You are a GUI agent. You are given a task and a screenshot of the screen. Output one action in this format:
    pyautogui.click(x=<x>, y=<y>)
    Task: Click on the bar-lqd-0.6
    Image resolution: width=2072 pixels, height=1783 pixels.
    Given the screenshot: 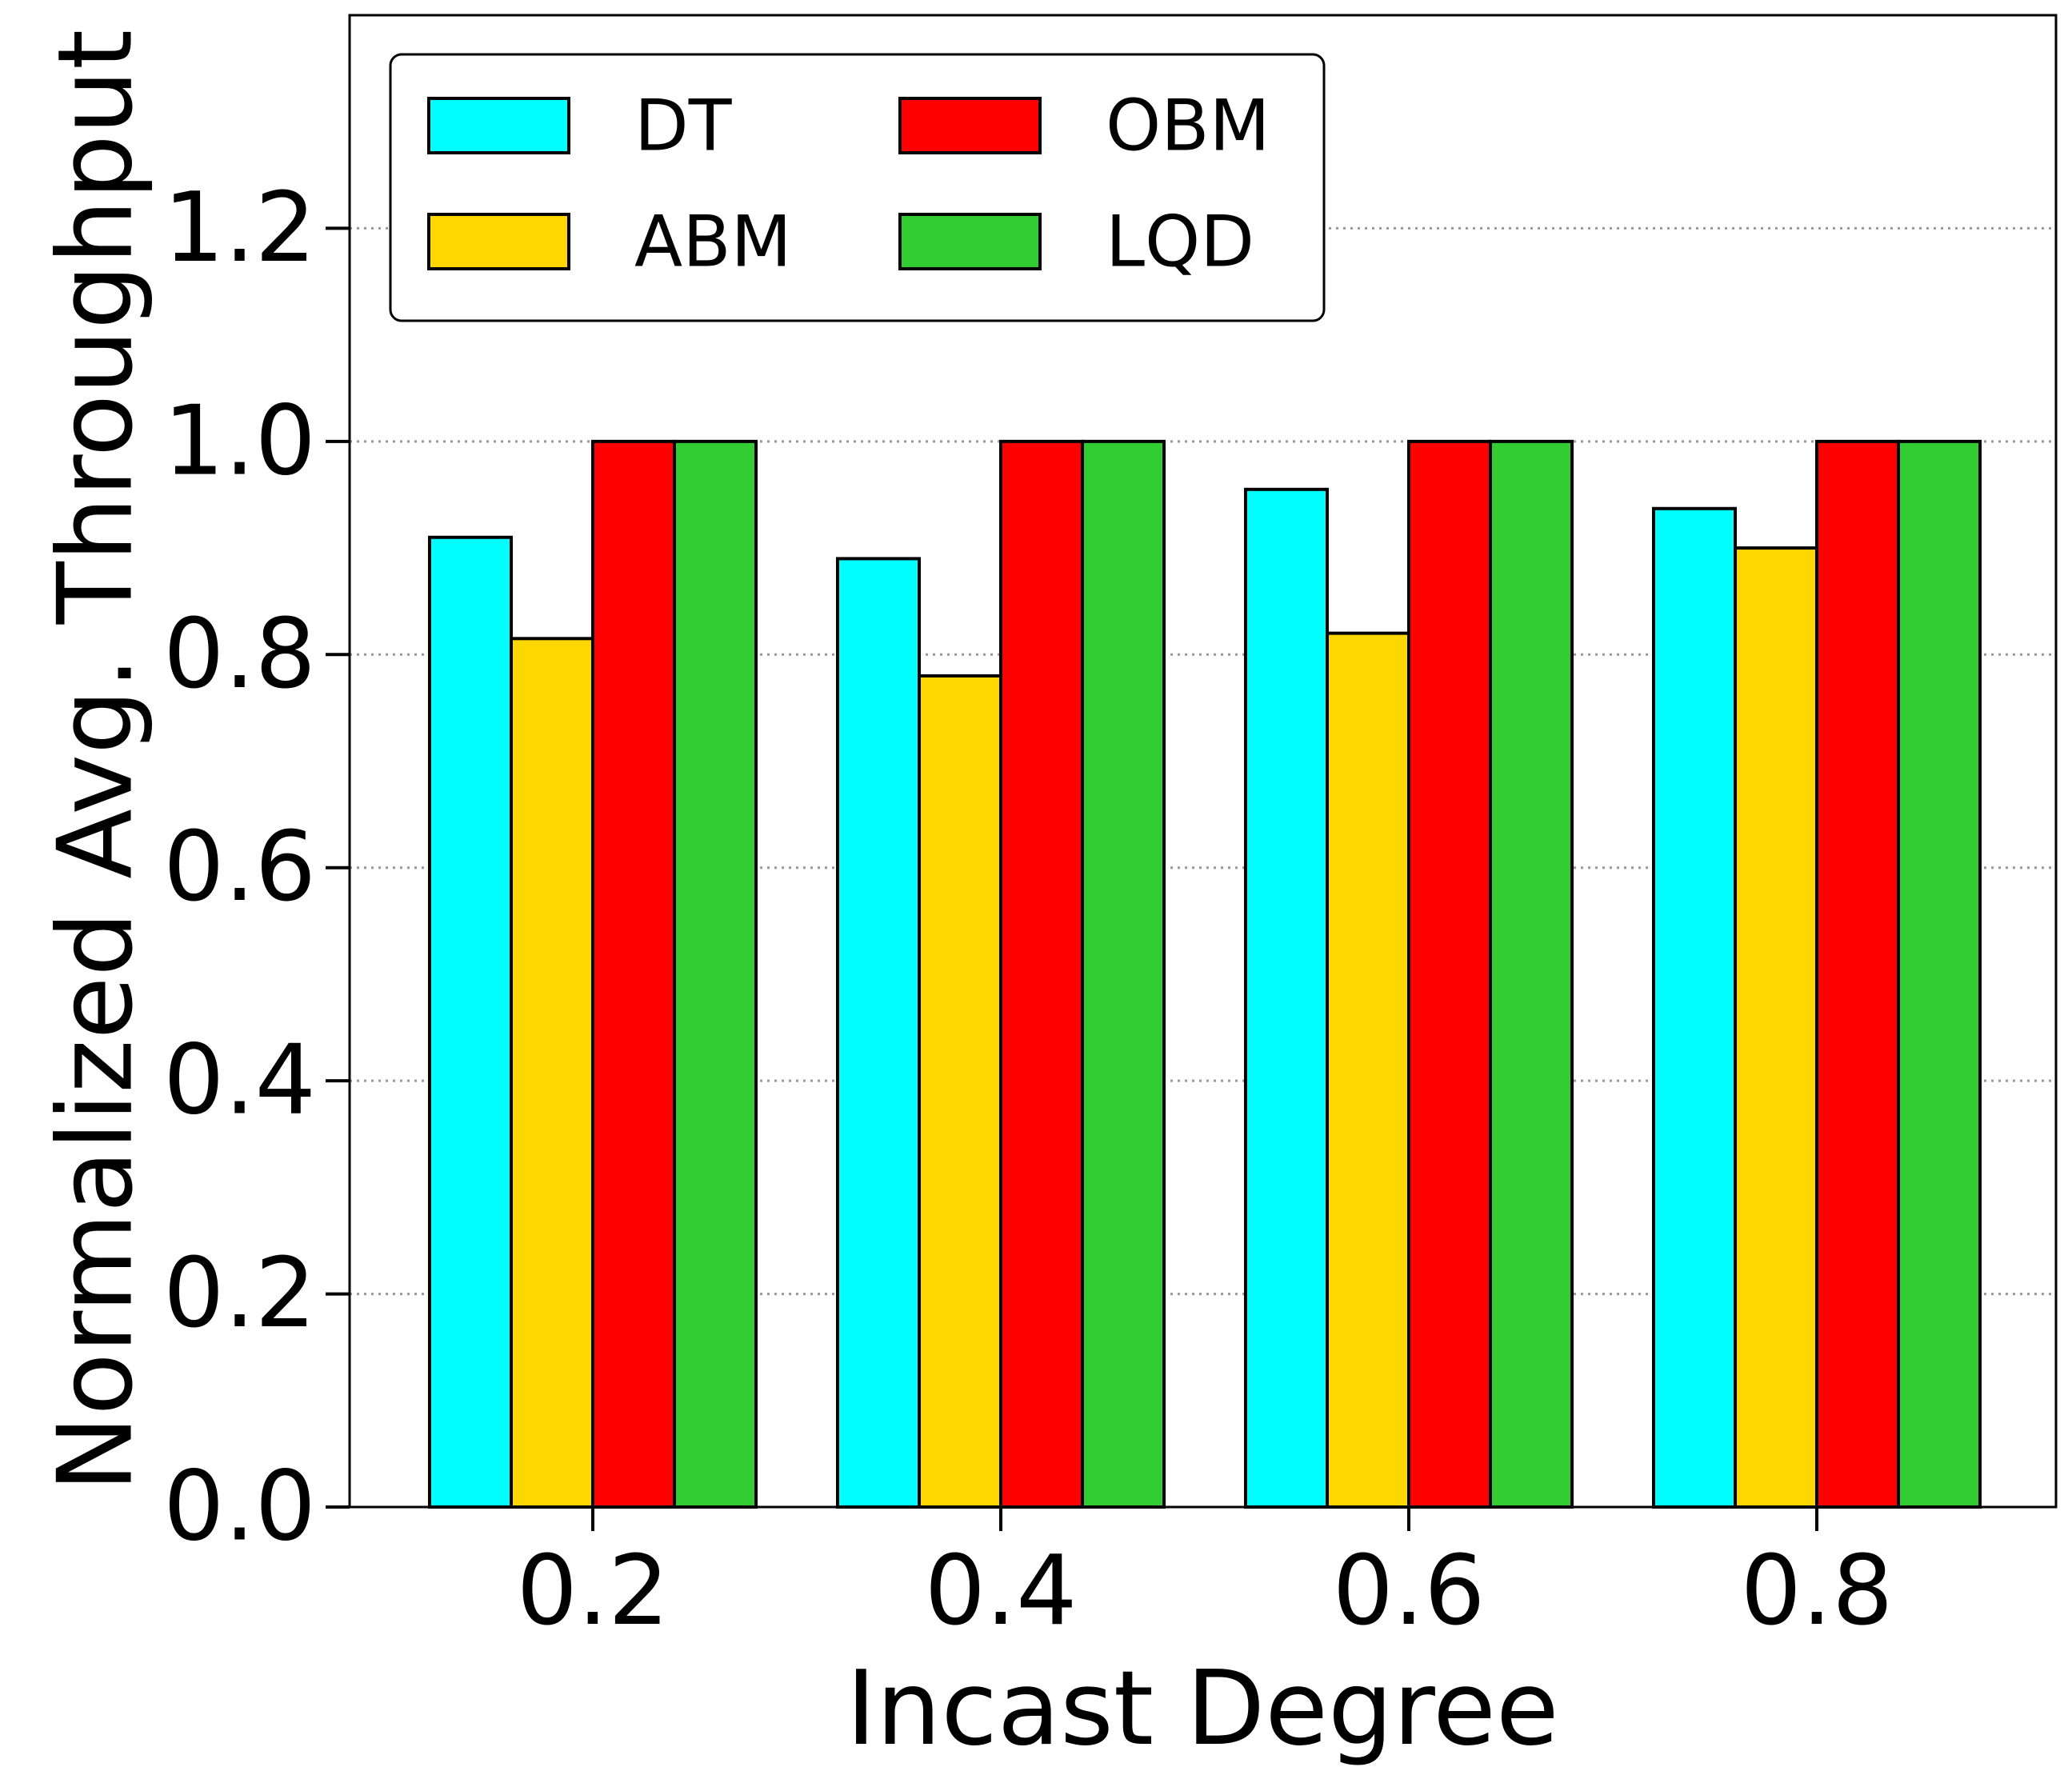 What is the action you would take?
    pyautogui.click(x=1531, y=974)
    